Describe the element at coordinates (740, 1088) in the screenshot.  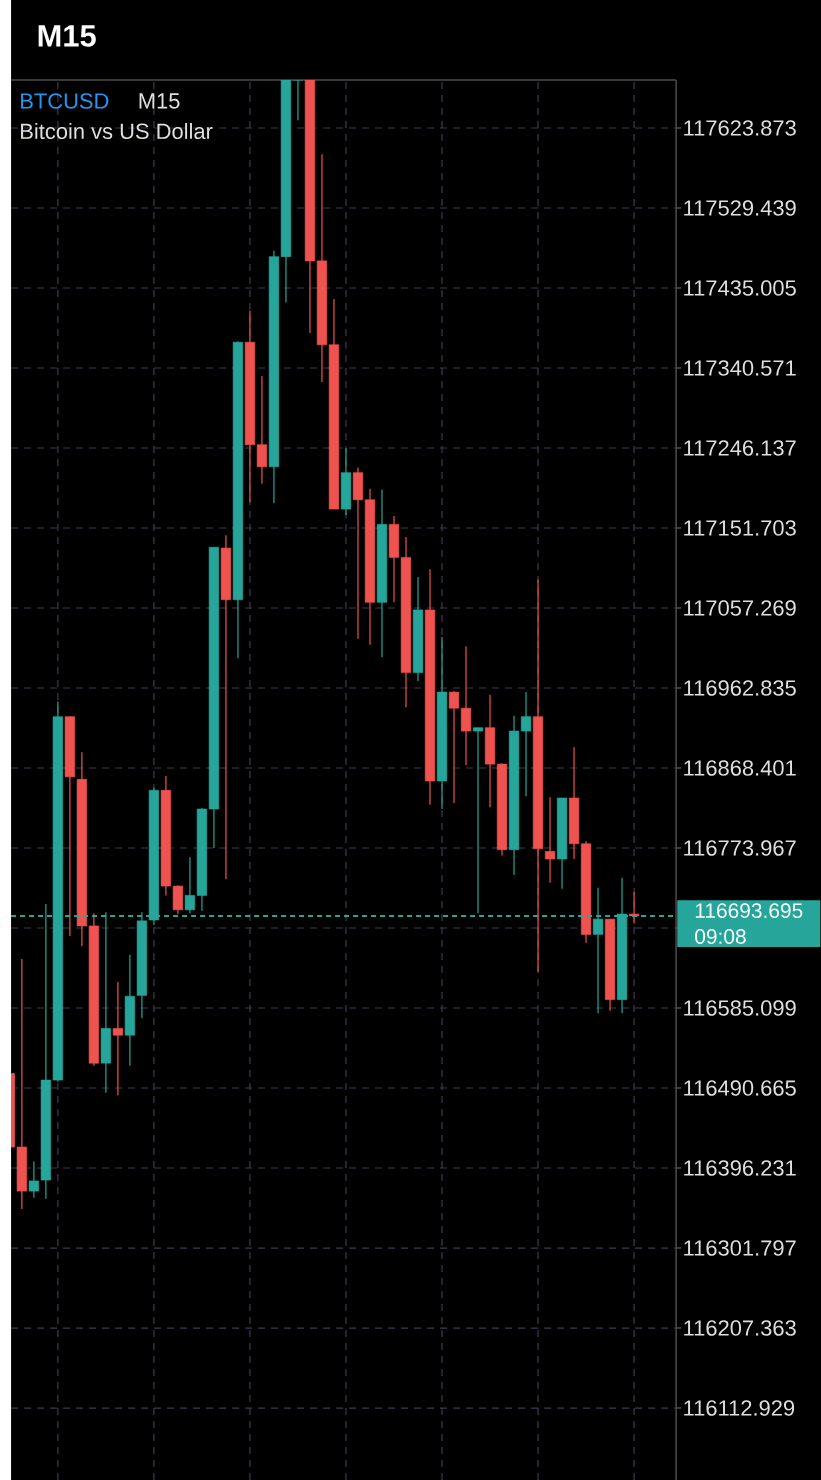
I see `y-tick-label: 116490.665` at that location.